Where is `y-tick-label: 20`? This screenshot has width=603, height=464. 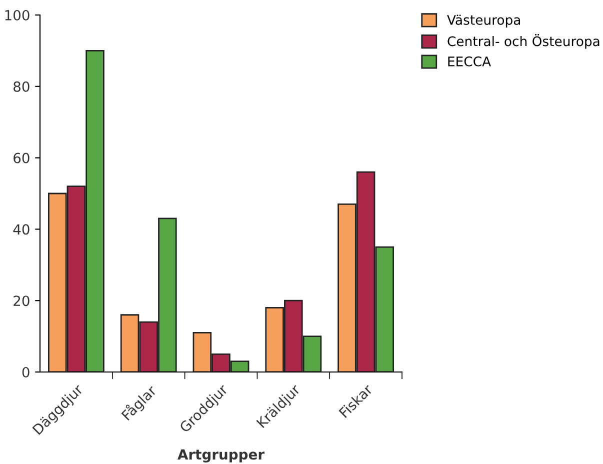
y-tick-label: 20 is located at coordinates (22, 301).